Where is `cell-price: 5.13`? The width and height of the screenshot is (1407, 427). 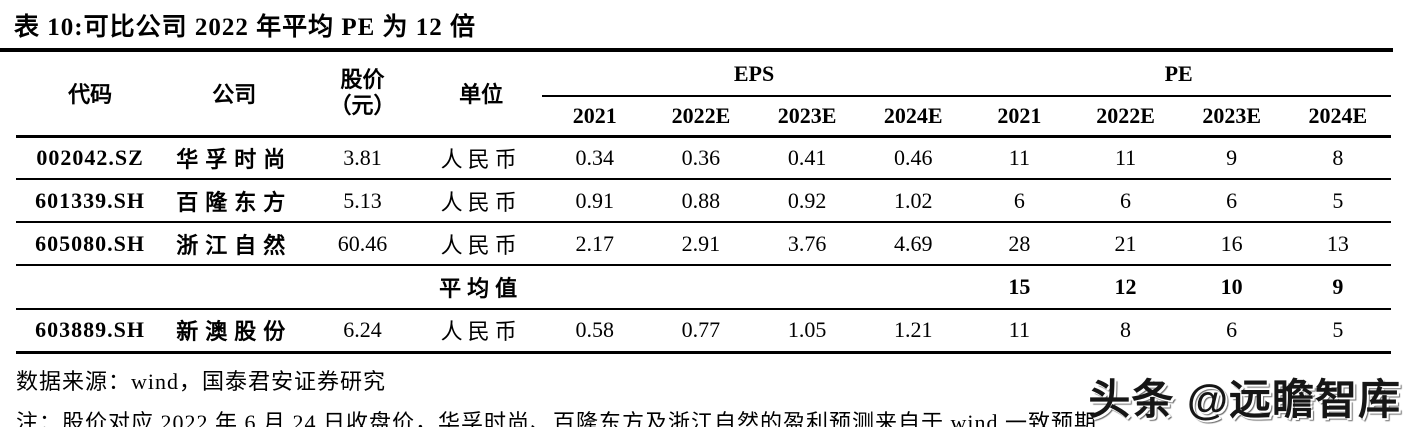 cell-price: 5.13 is located at coordinates (362, 201).